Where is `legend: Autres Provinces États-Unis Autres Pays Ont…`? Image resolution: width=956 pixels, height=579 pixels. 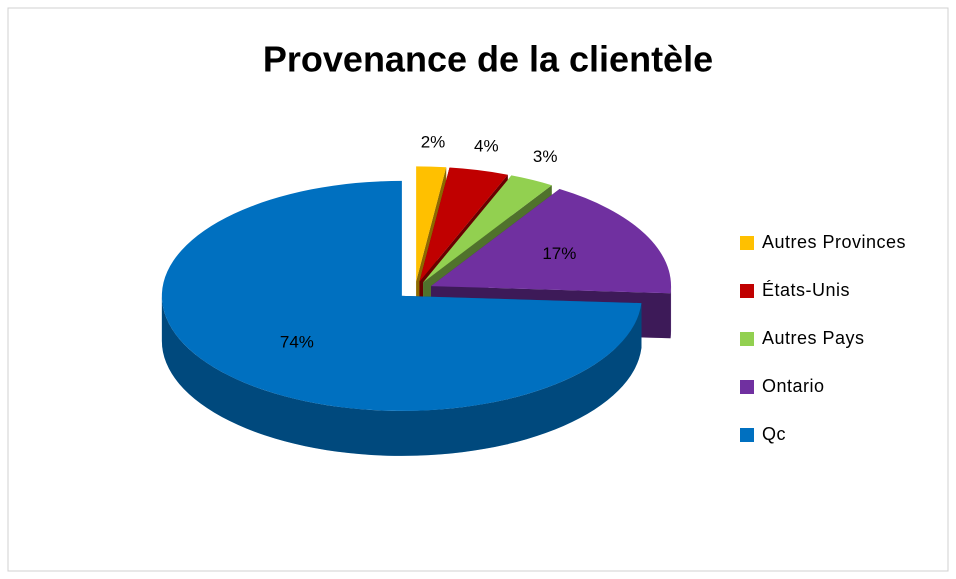
legend: Autres Provinces États-Unis Autres Pays Ont… is located at coordinates (823, 338).